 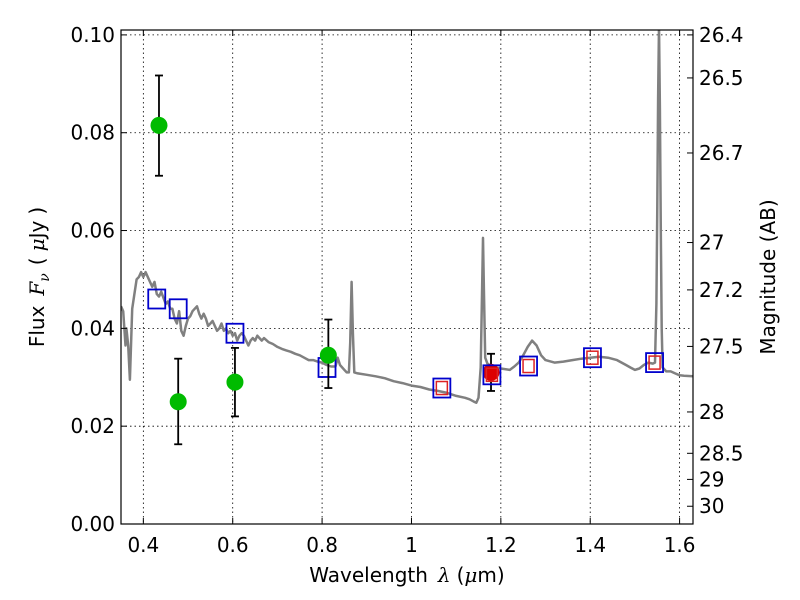 What do you see at coordinates (92, 231) in the screenshot?
I see `y-tick-label: 0.06` at bounding box center [92, 231].